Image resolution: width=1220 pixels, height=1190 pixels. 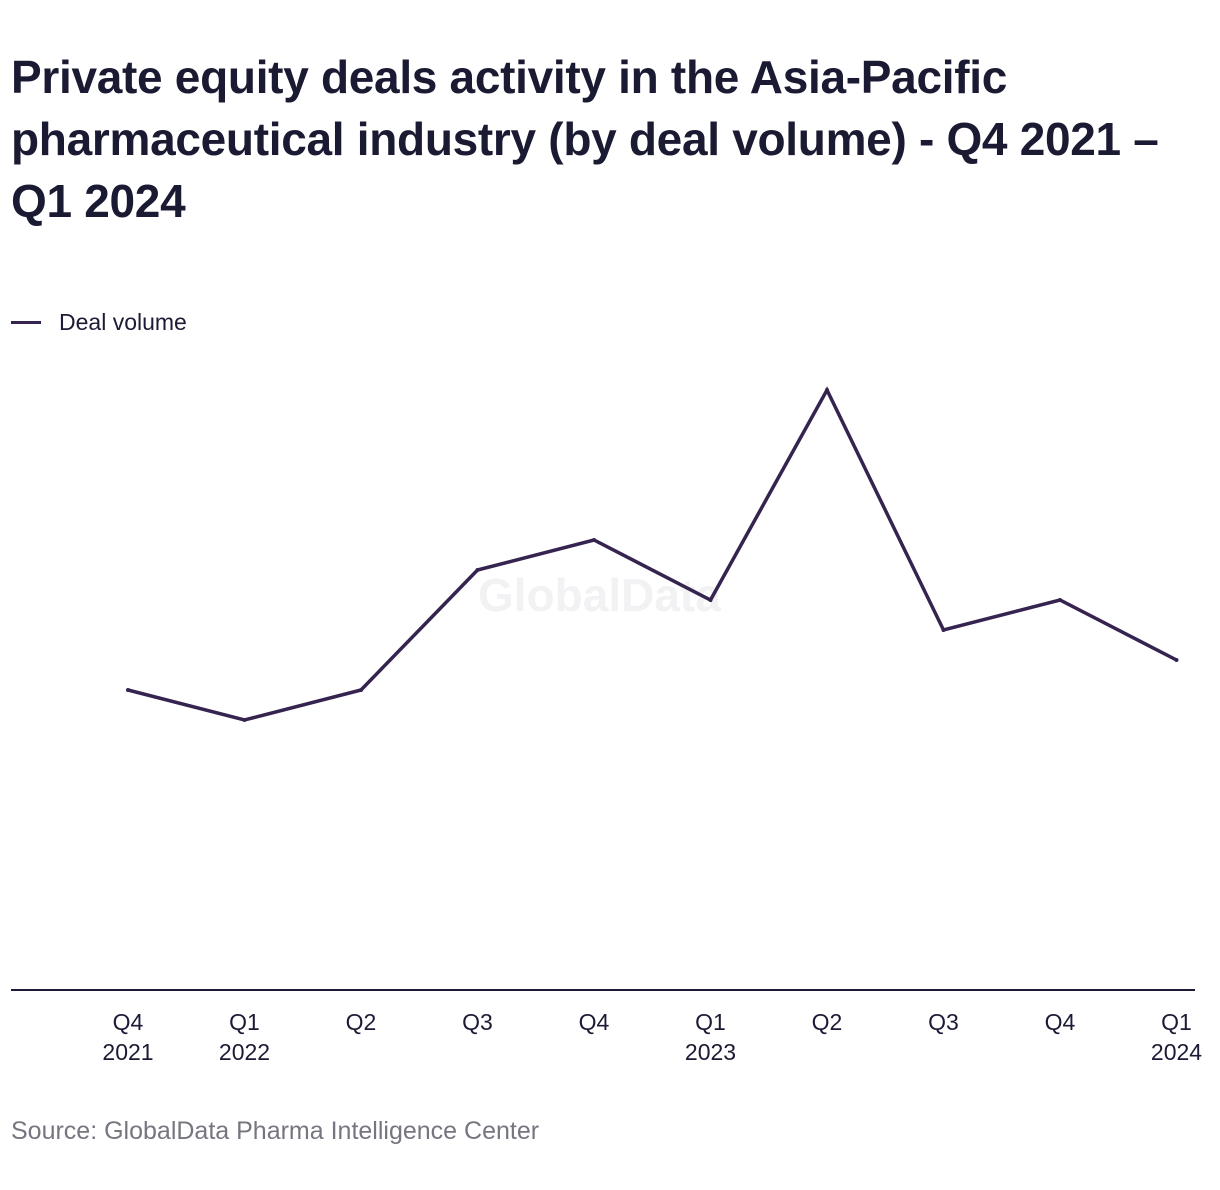 I want to click on x-tick-year-label: 2021, so click(x=127, y=1052).